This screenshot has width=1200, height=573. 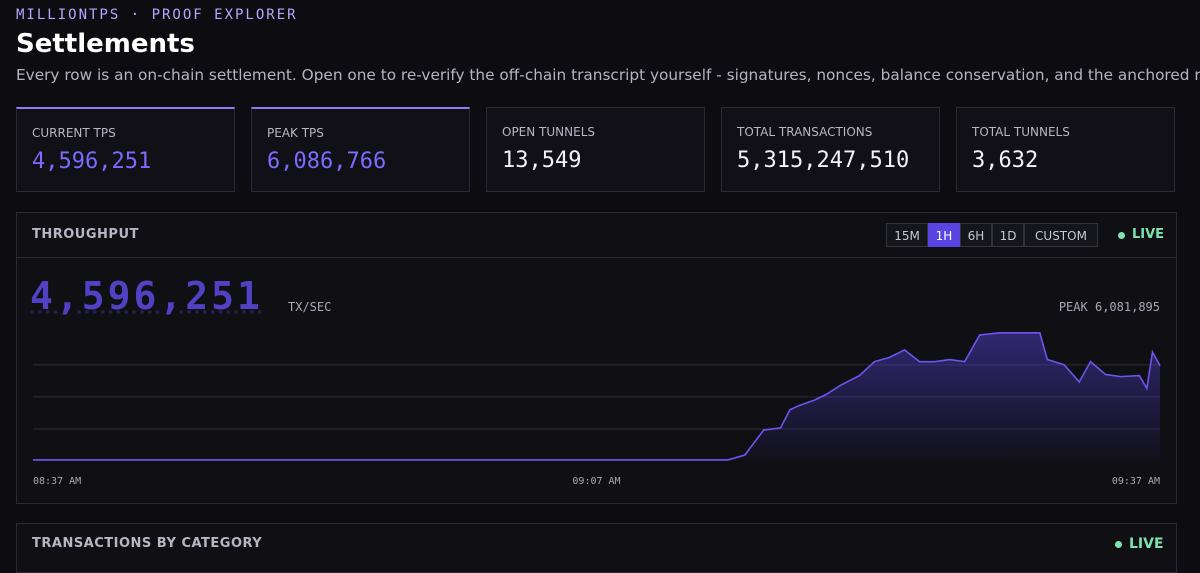 What do you see at coordinates (1021, 132) in the screenshot?
I see `stat-label: TOTAL TUNNELS` at bounding box center [1021, 132].